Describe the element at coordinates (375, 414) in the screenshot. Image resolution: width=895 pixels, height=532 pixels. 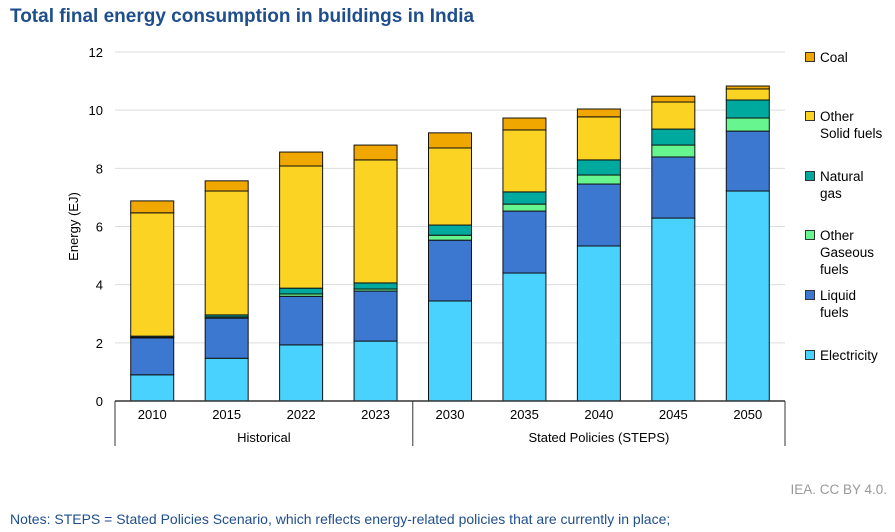
I see `x-tick-label: 2023` at that location.